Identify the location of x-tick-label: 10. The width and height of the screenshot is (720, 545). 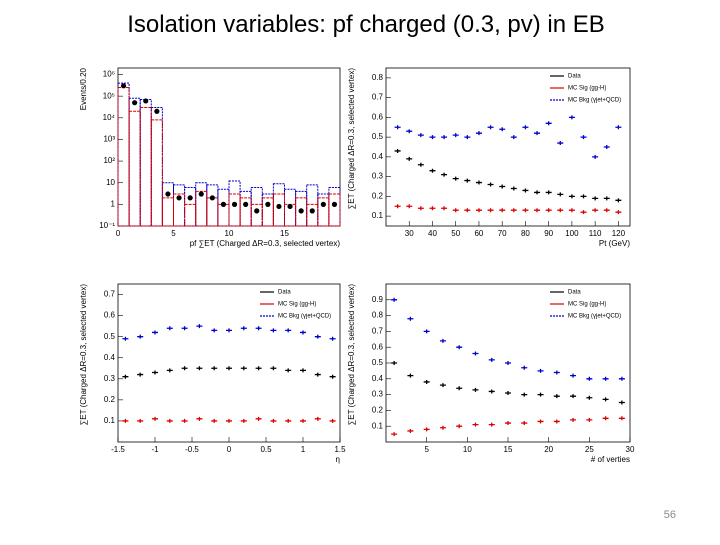
(467, 449).